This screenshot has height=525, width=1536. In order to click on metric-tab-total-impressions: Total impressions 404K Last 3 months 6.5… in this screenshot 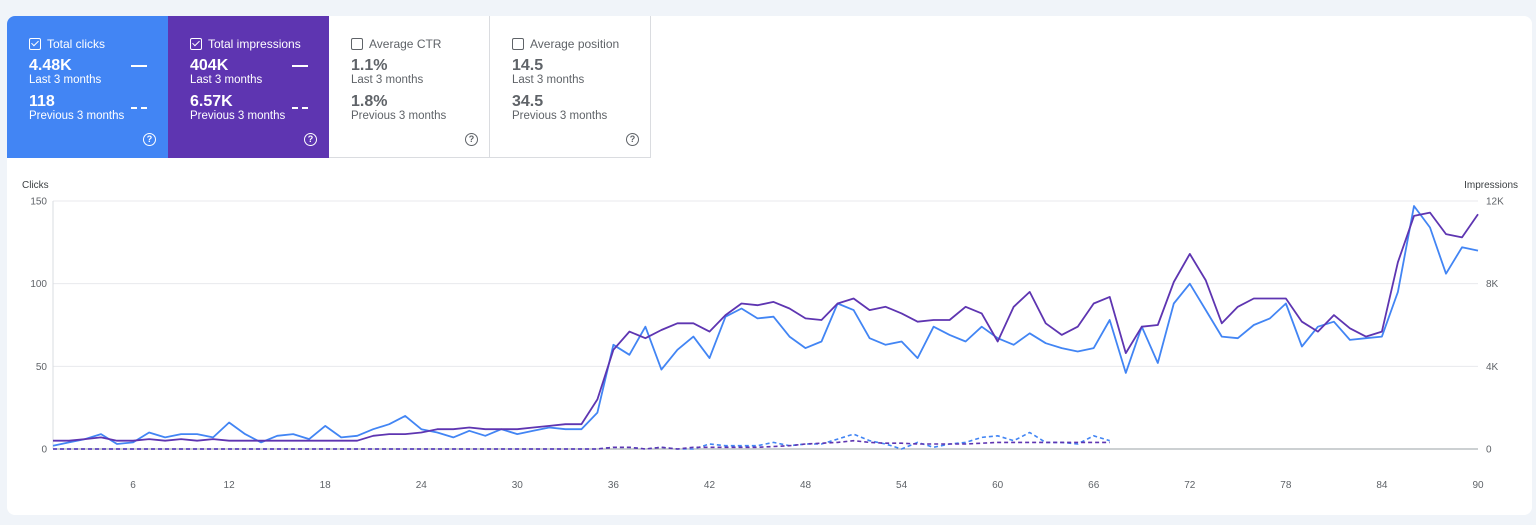, I will do `click(248, 87)`.